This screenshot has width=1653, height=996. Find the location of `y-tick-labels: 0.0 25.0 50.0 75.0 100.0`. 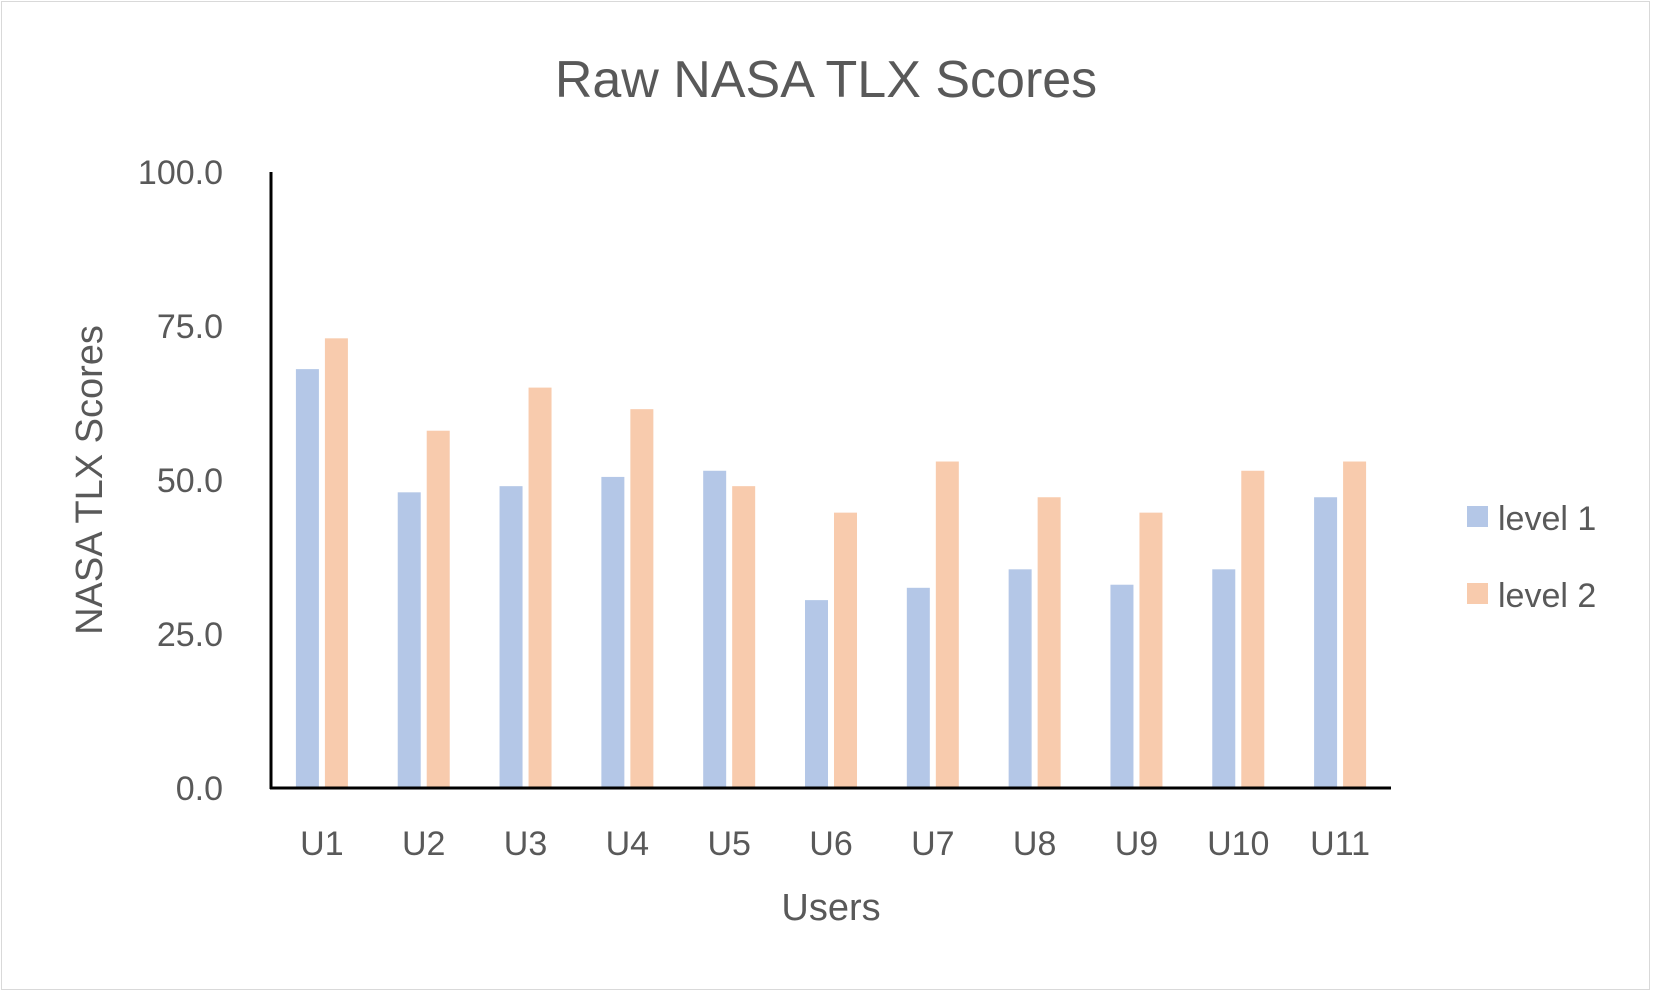

y-tick-labels: 0.0 25.0 50.0 75.0 100.0 is located at coordinates (180, 481).